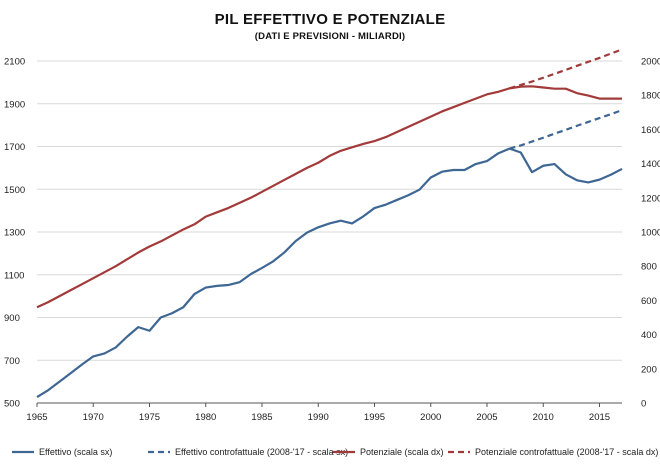  Describe the element at coordinates (75, 452) in the screenshot. I see `legend-label: Effettivo (scala sx)` at that location.